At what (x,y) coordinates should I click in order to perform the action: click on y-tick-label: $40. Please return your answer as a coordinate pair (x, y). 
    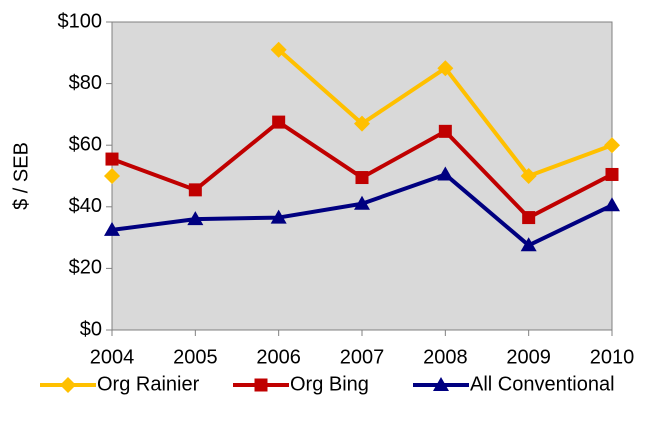
    Looking at the image, I should click on (85, 206).